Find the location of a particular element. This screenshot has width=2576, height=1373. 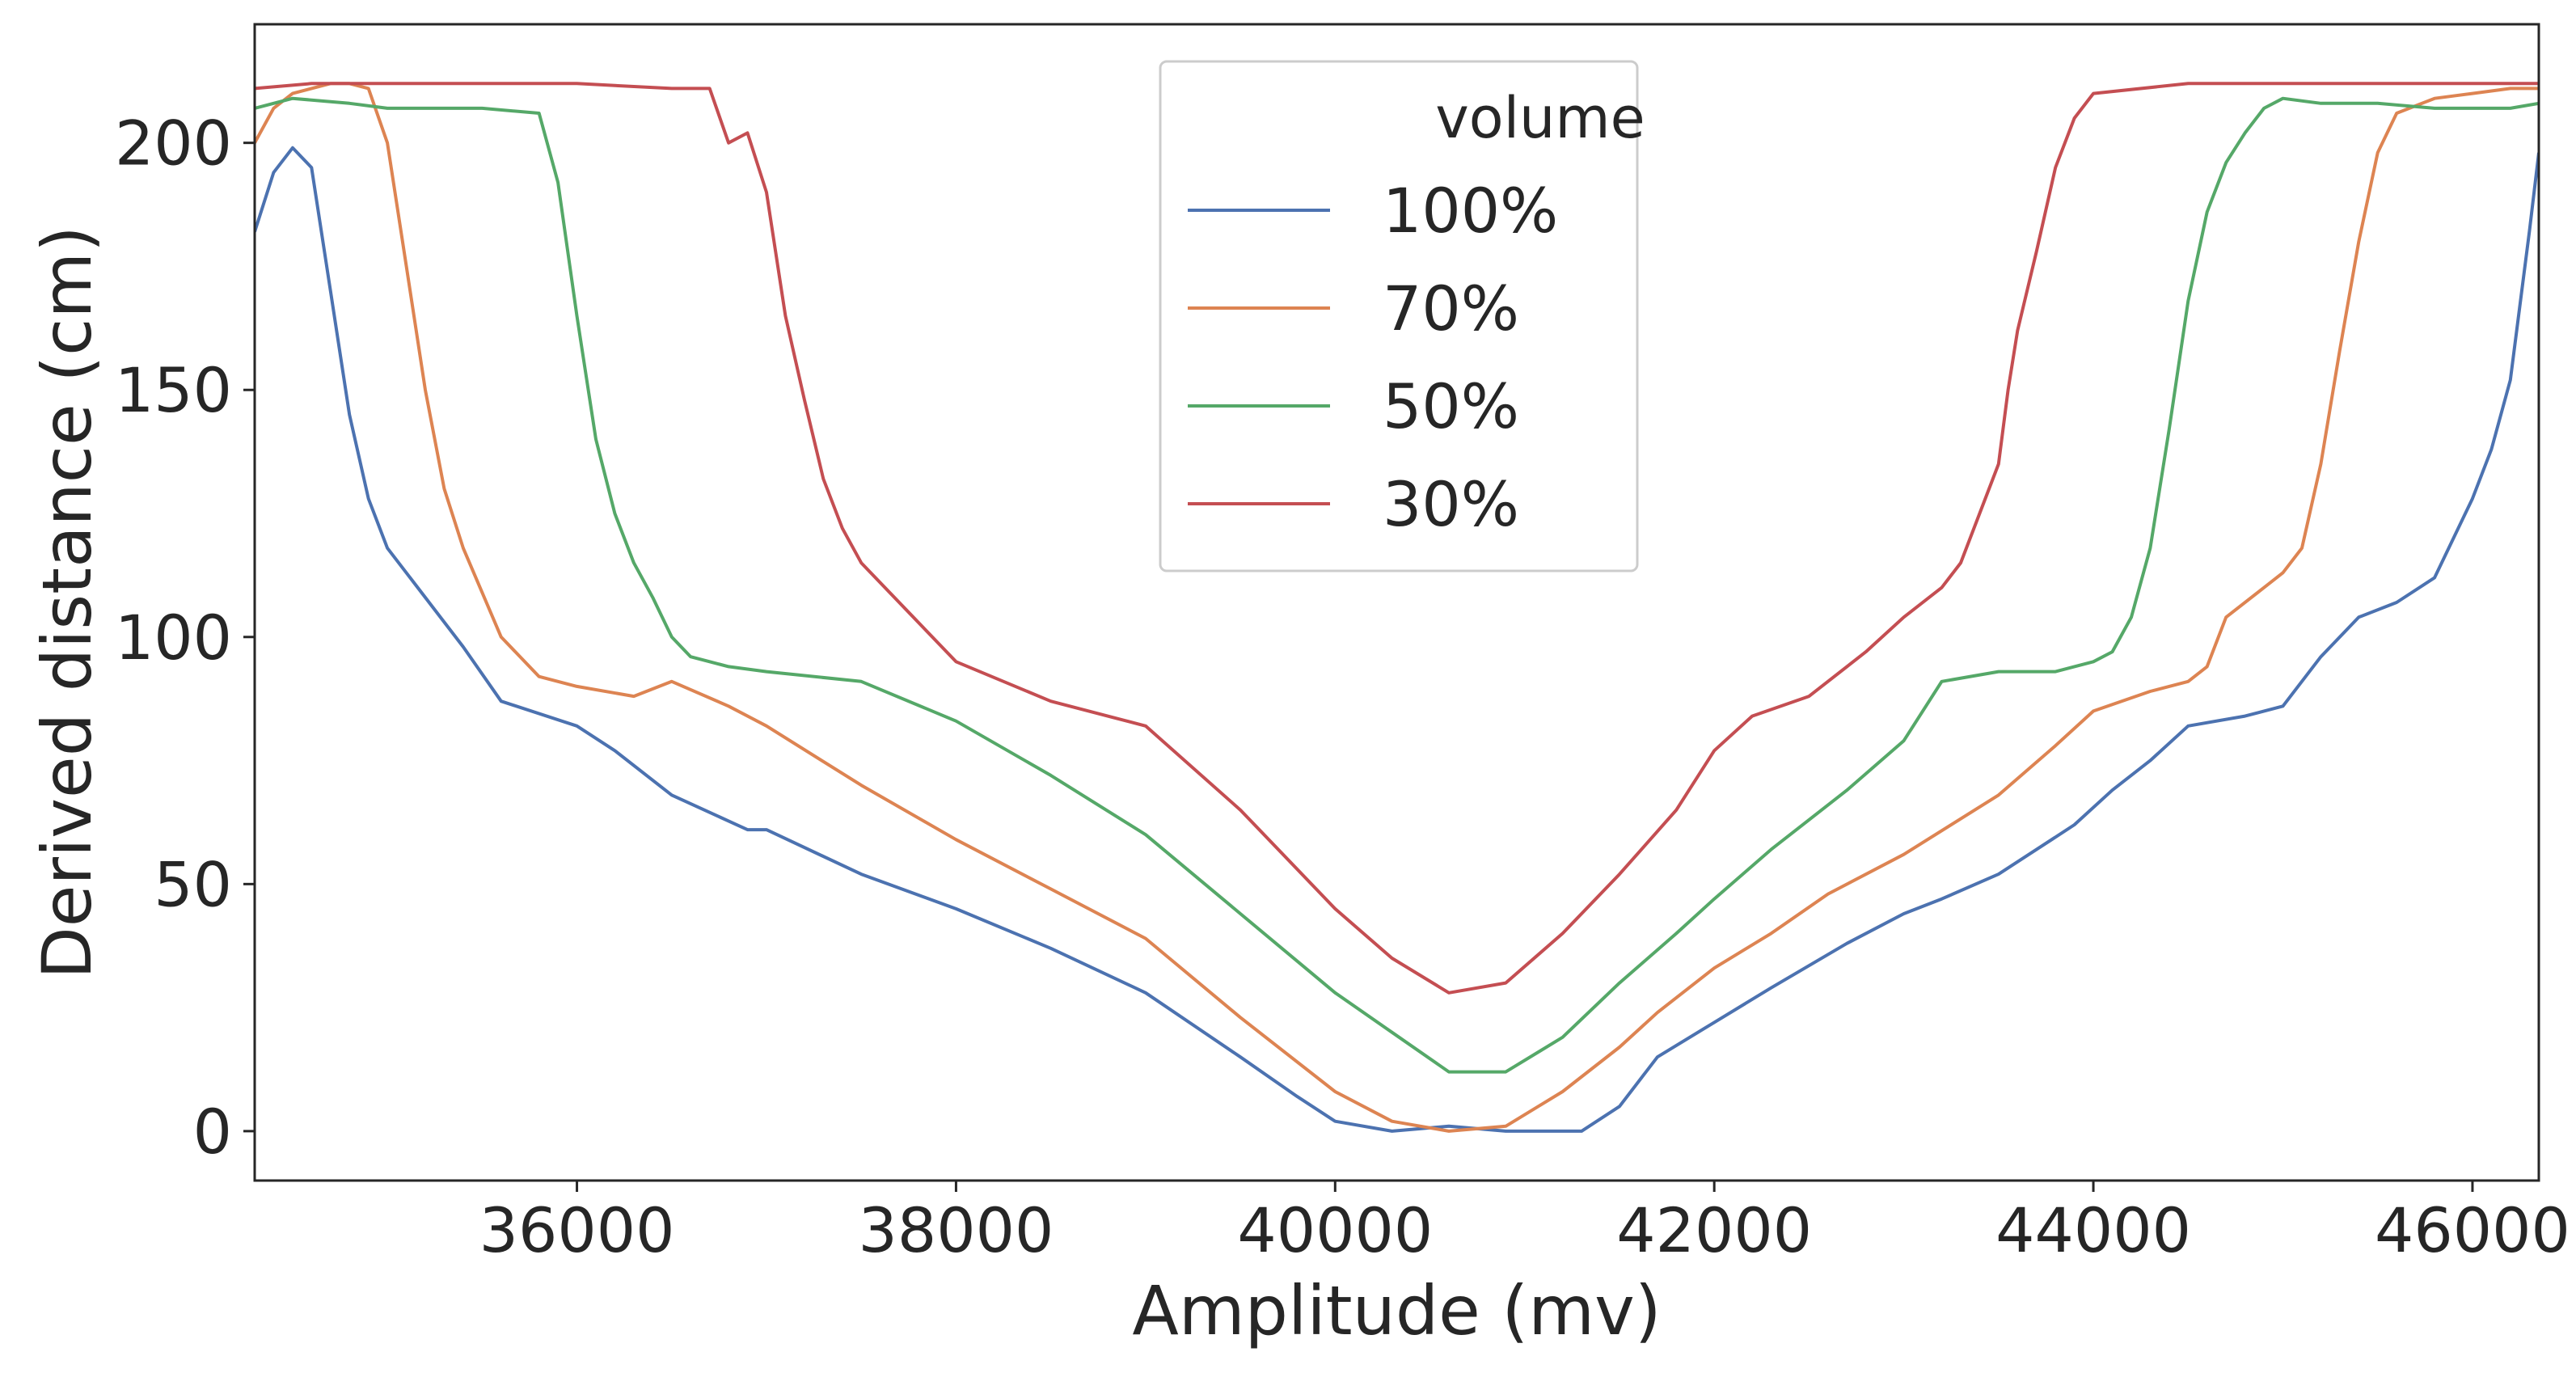

legend-box is located at coordinates (1399, 316).